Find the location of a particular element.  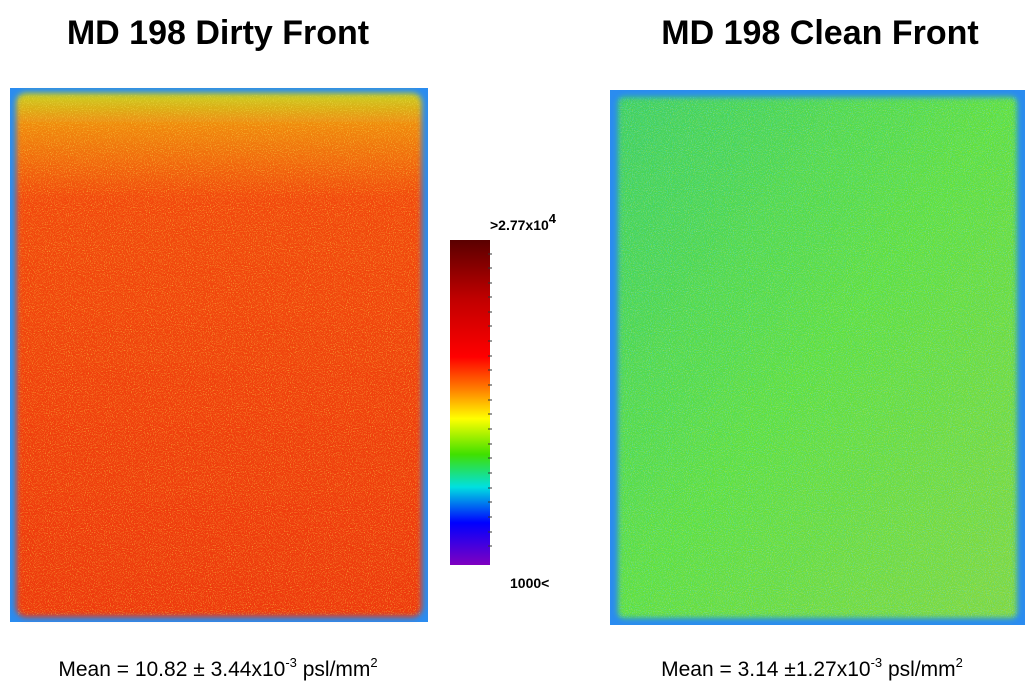

colorbar-min-label: 1000< is located at coordinates (529, 583).